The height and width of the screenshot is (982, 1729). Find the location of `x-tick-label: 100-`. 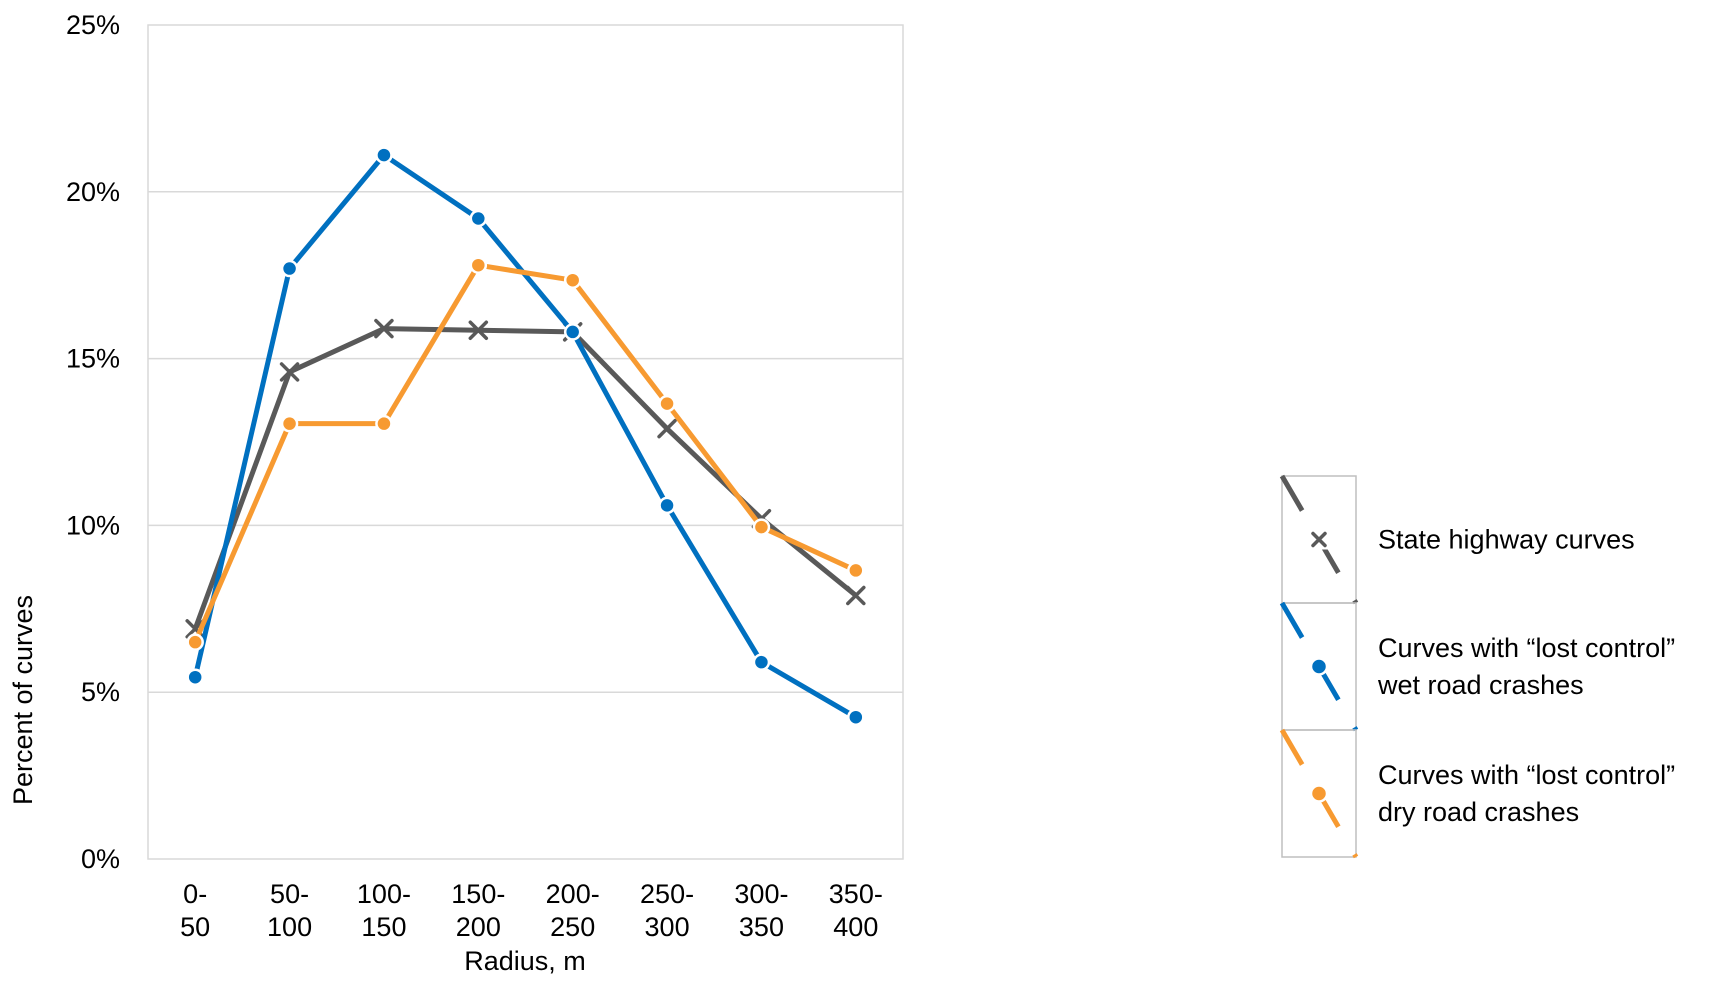

x-tick-label: 100- is located at coordinates (384, 894).